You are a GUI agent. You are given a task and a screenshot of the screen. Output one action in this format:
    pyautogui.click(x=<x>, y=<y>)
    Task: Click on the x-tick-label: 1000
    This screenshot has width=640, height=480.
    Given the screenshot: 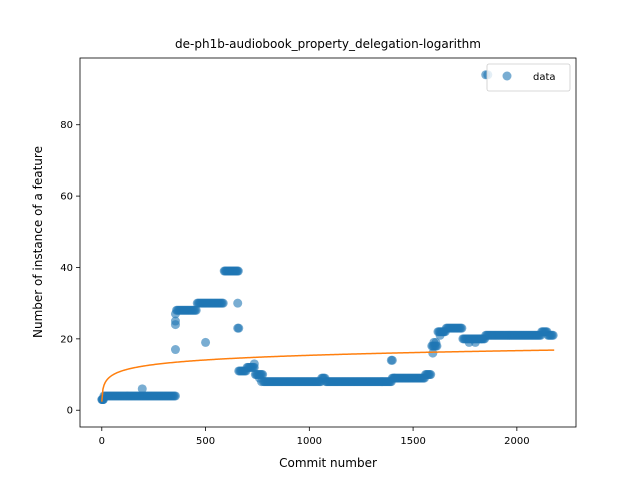 What is the action you would take?
    pyautogui.click(x=309, y=441)
    